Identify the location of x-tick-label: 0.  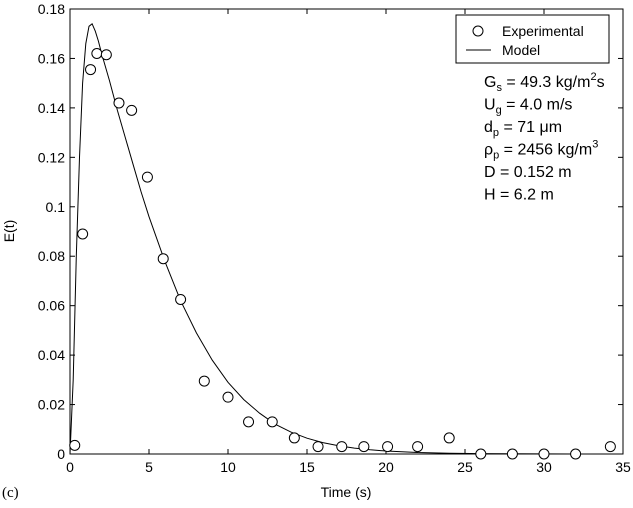
(70, 467).